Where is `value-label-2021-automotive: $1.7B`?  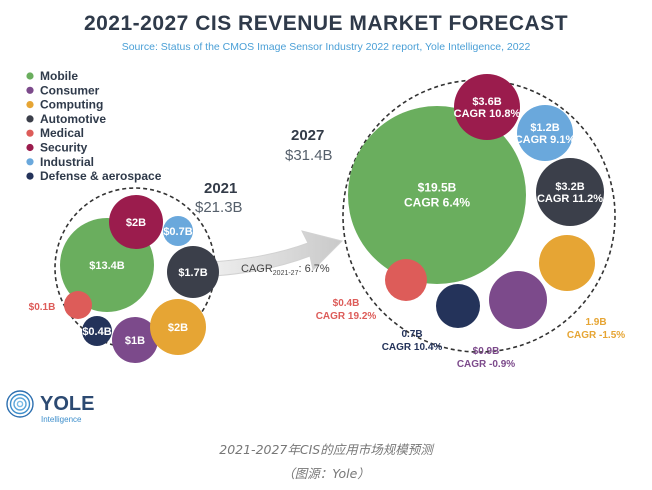 value-label-2021-automotive: $1.7B is located at coordinates (192, 273).